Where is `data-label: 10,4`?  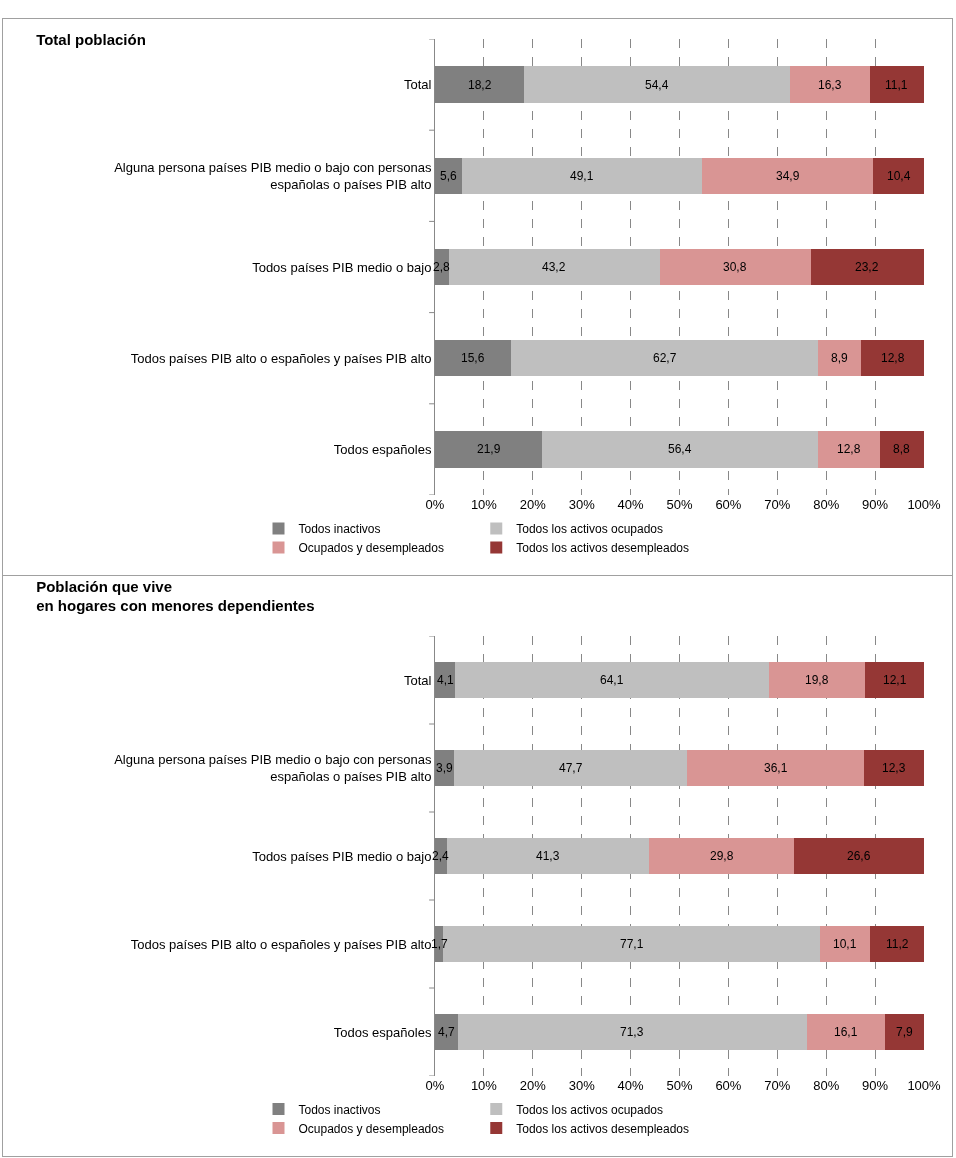
data-label: 10,4 is located at coordinates (899, 176).